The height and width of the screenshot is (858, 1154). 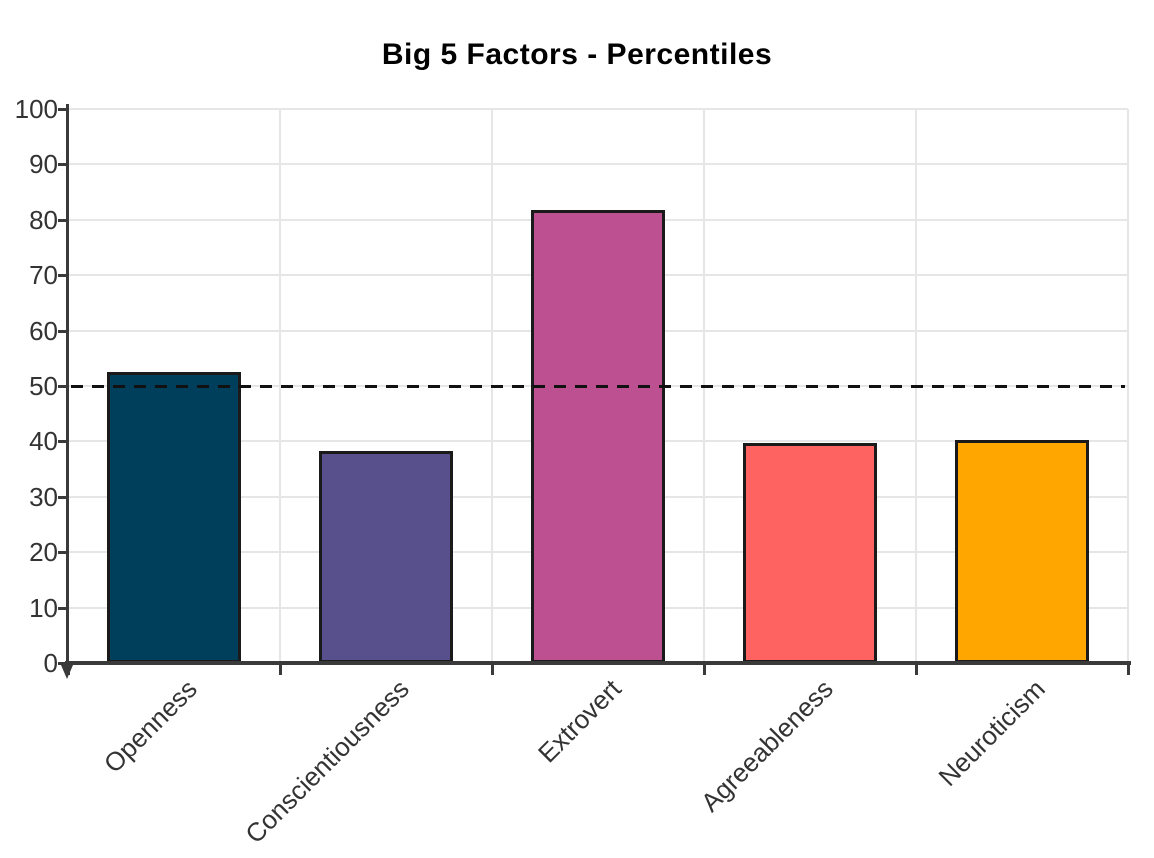 I want to click on x-axis-label-conscientiousness: Conscientiousness, so click(x=327, y=761).